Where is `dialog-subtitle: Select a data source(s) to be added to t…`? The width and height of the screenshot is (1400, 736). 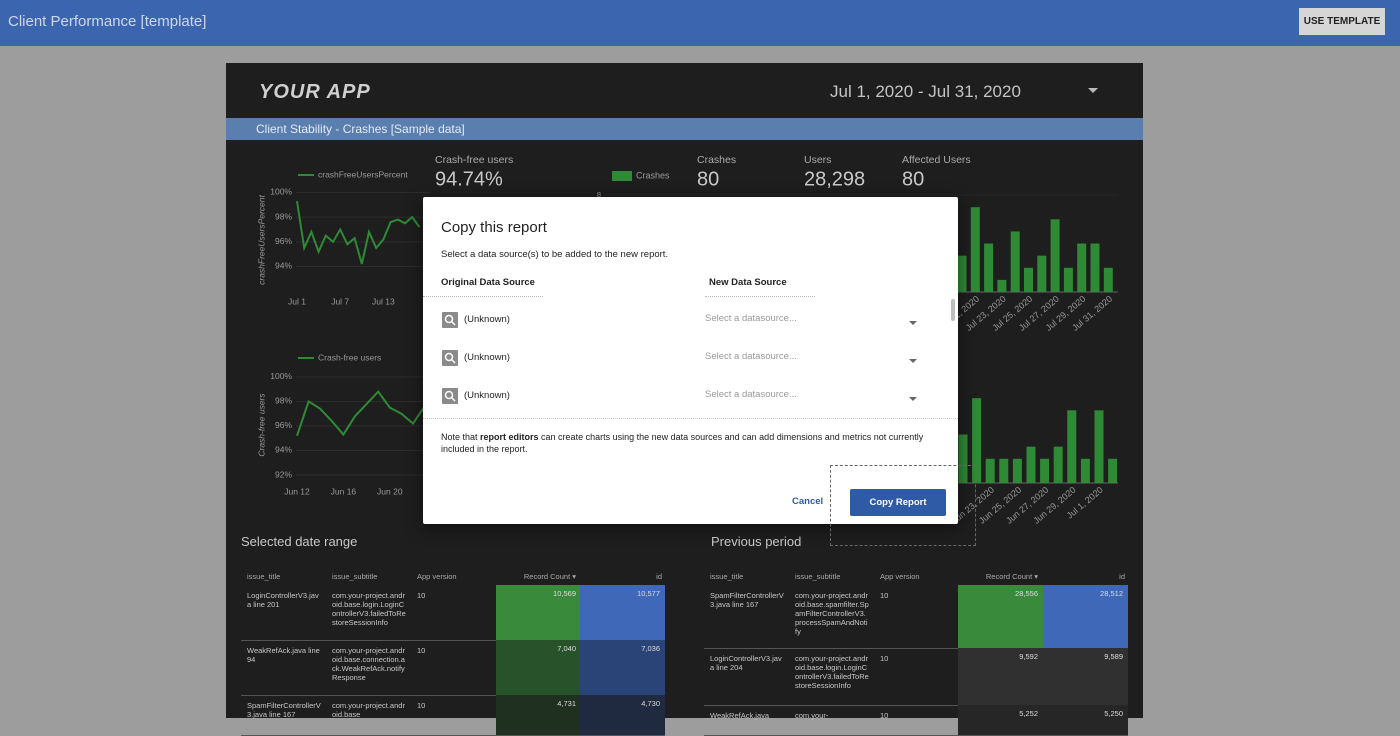
dialog-subtitle: Select a data source(s) to be added to t… is located at coordinates (555, 254).